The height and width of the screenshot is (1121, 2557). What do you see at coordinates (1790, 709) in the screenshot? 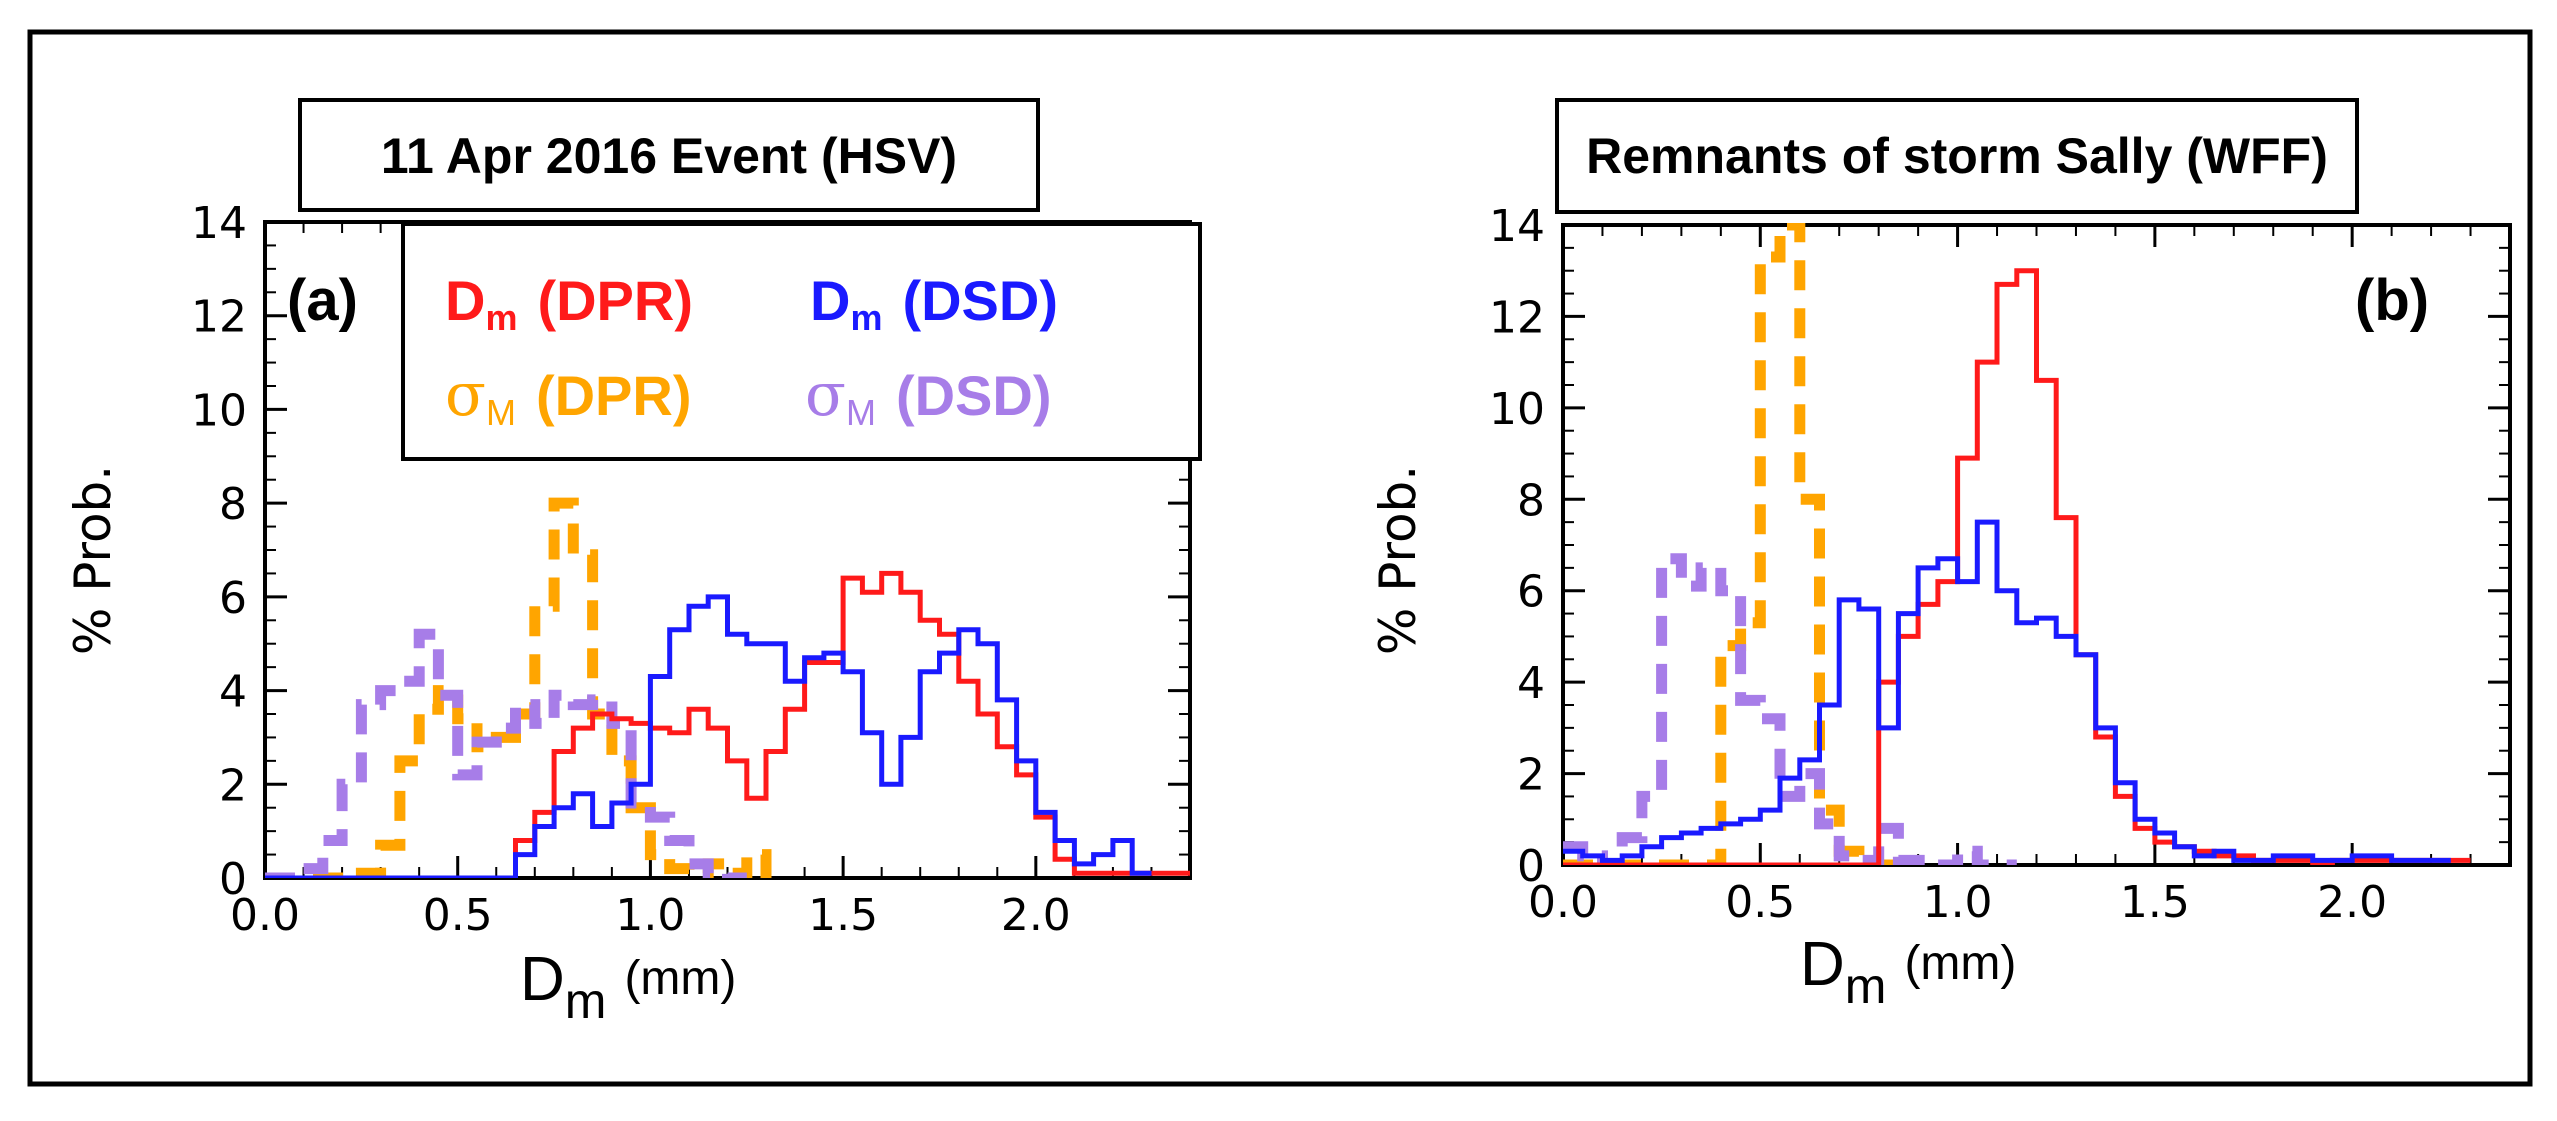
I see `series-sigma-dsd-b` at bounding box center [1790, 709].